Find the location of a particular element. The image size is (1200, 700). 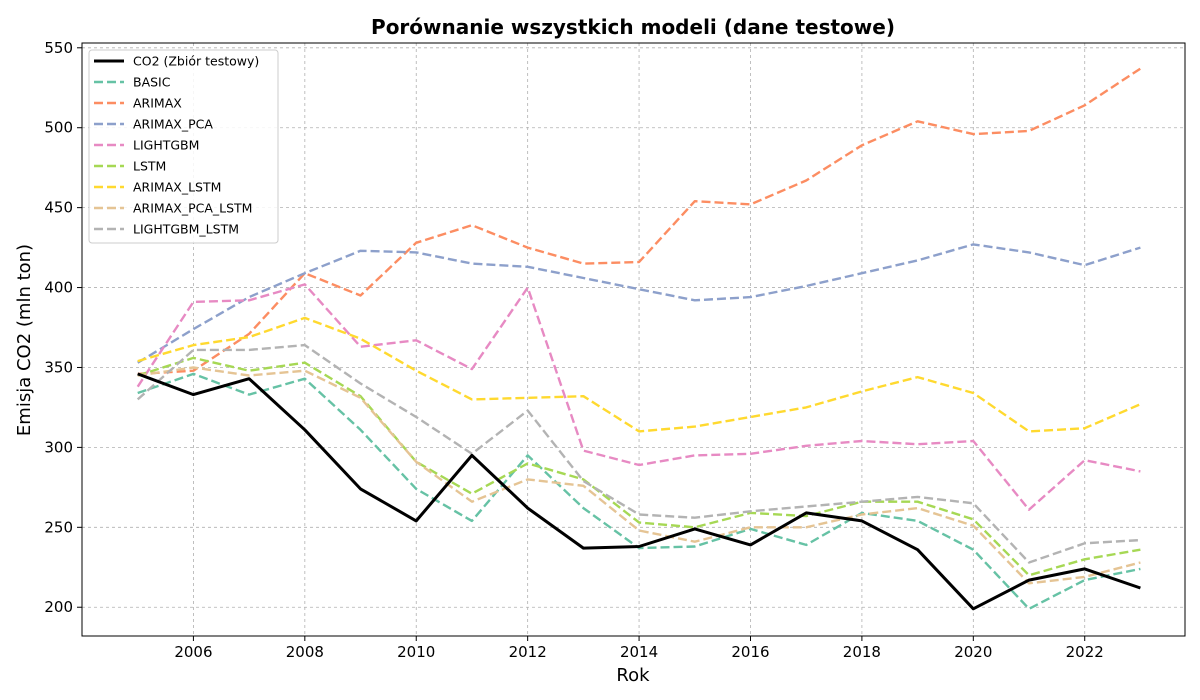

legend-label: ARIMAX_PCA is located at coordinates (173, 124).